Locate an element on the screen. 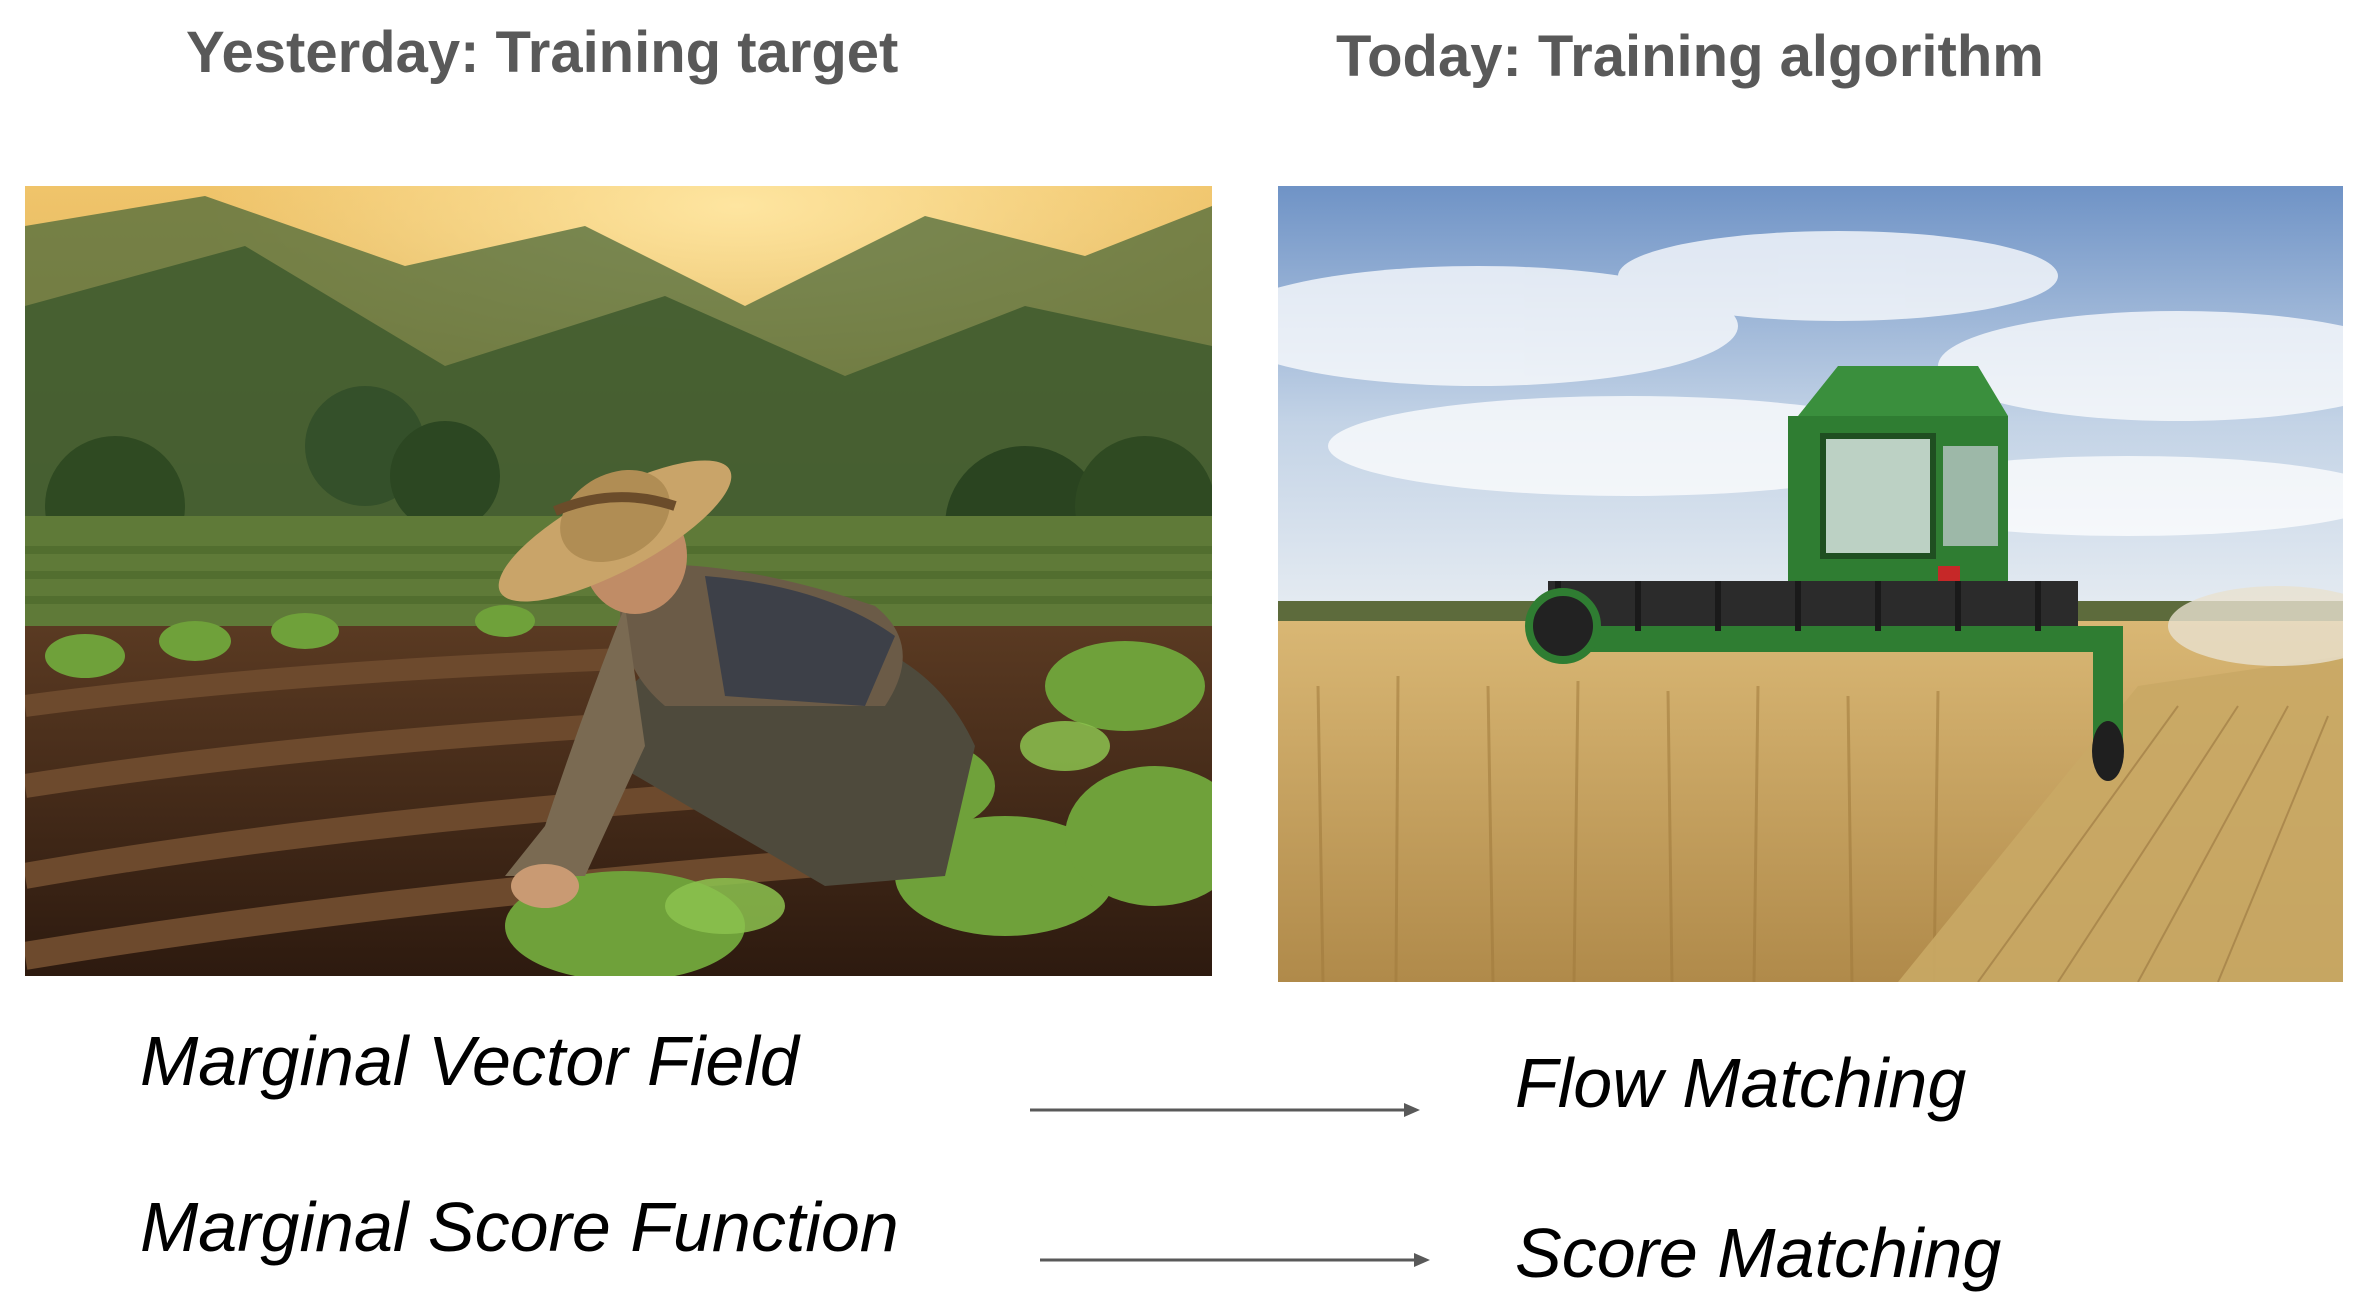  term-marginal-vector-field: Marginal Vector Field is located at coordinates (469, 1061).